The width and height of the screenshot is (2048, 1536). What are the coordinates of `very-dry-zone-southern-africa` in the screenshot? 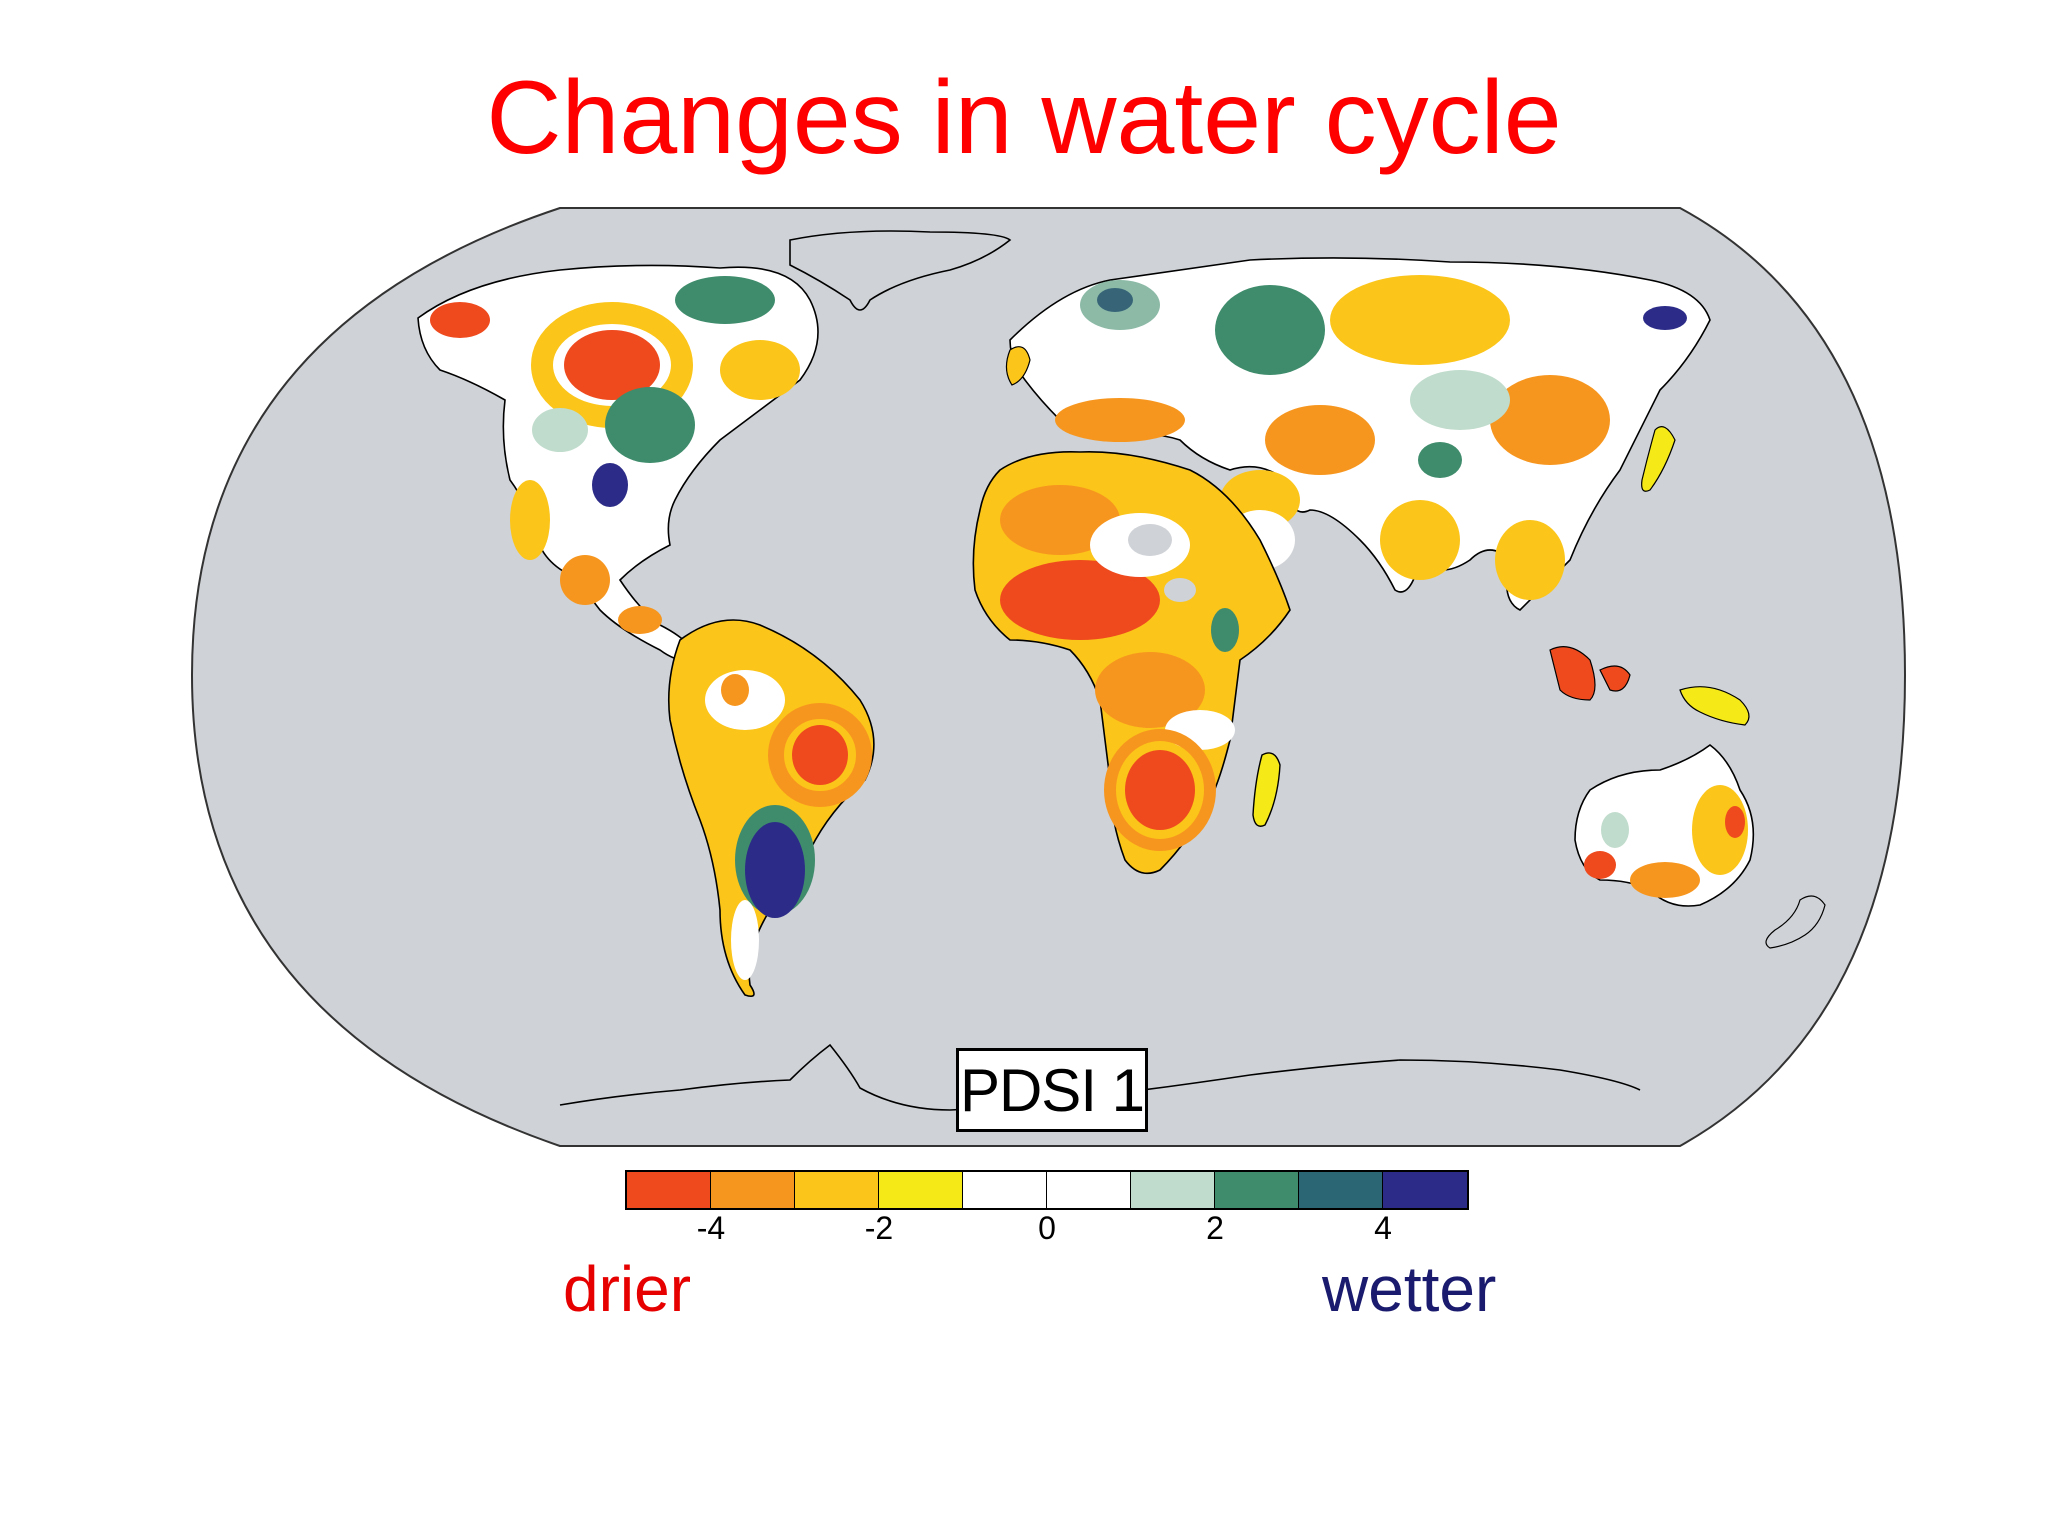 It's located at (1160, 790).